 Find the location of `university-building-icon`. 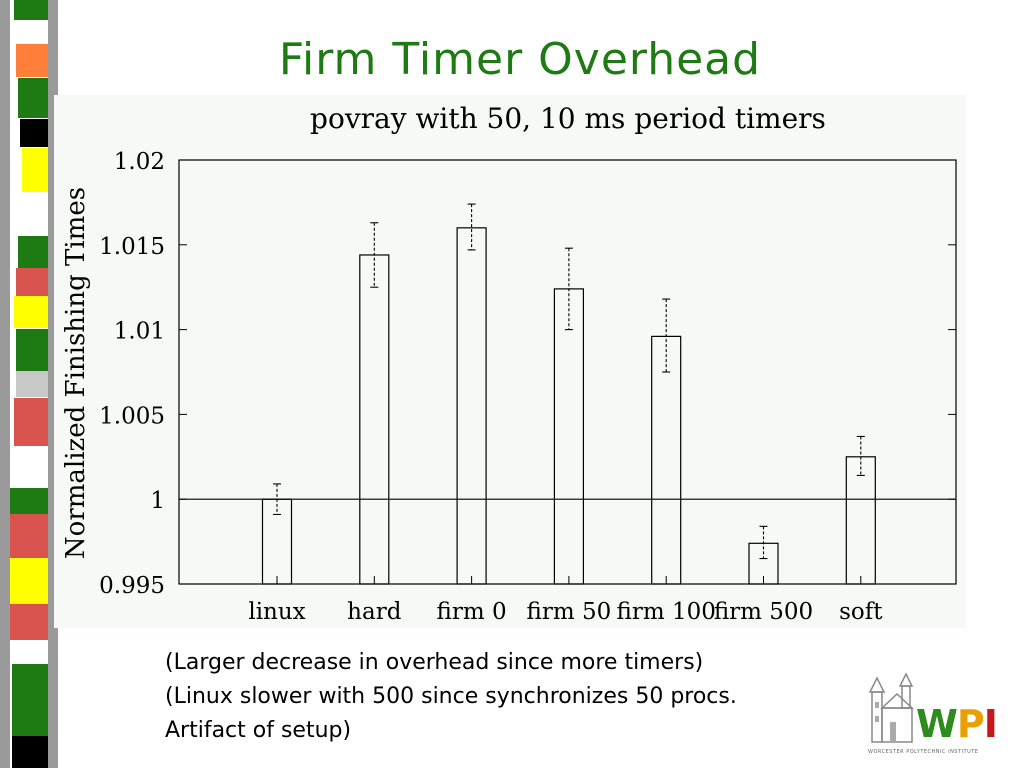

university-building-icon is located at coordinates (891, 707).